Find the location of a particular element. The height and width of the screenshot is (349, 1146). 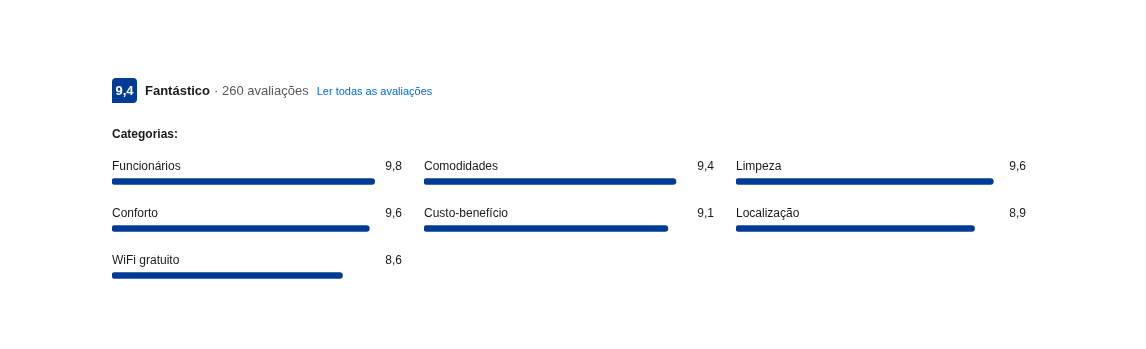

data-label: 8,6 is located at coordinates (394, 259).